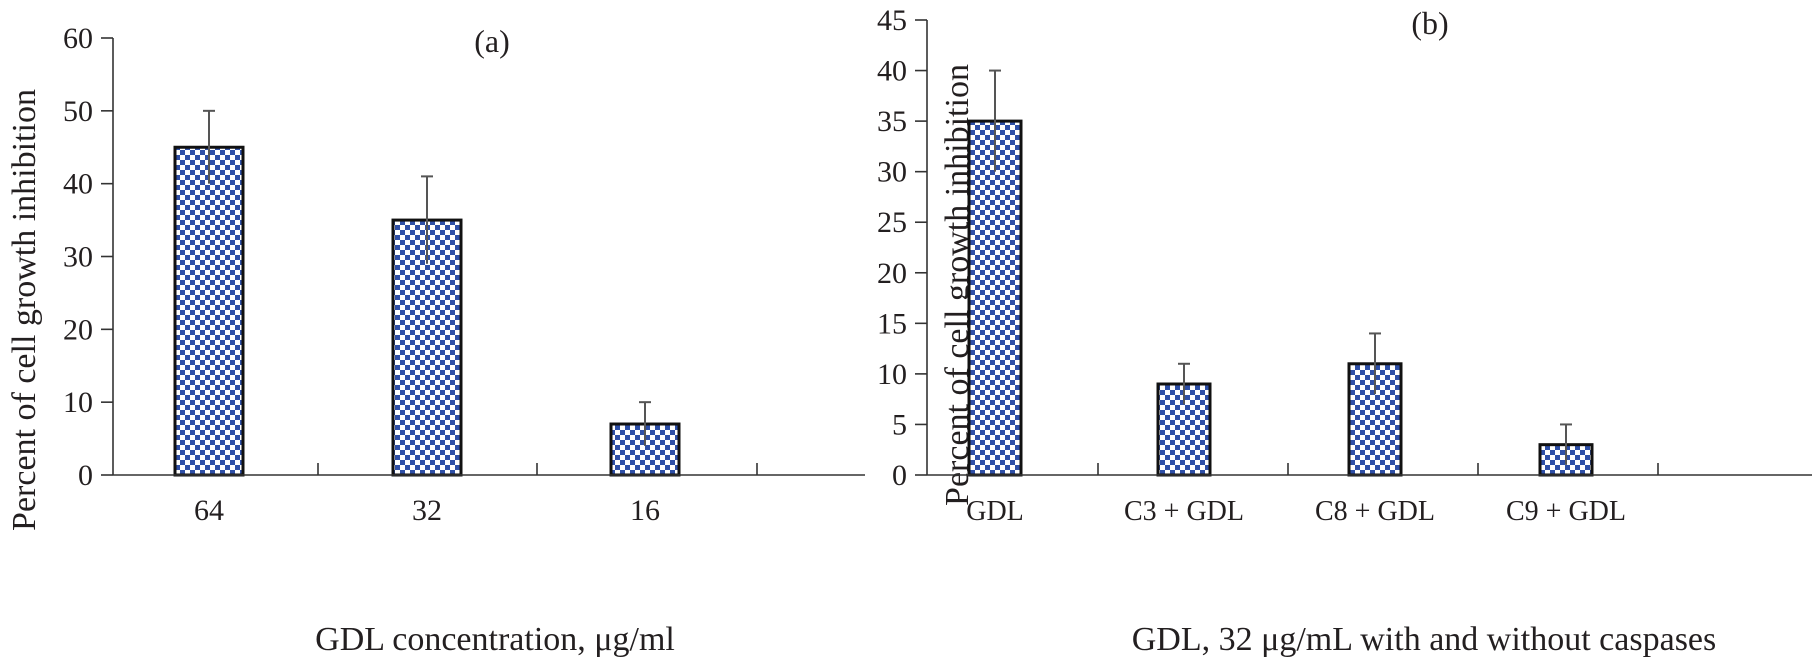 Image resolution: width=1812 pixels, height=665 pixels. Describe the element at coordinates (1184, 511) in the screenshot. I see `x-tick-label-b: C3 + GDL` at that location.